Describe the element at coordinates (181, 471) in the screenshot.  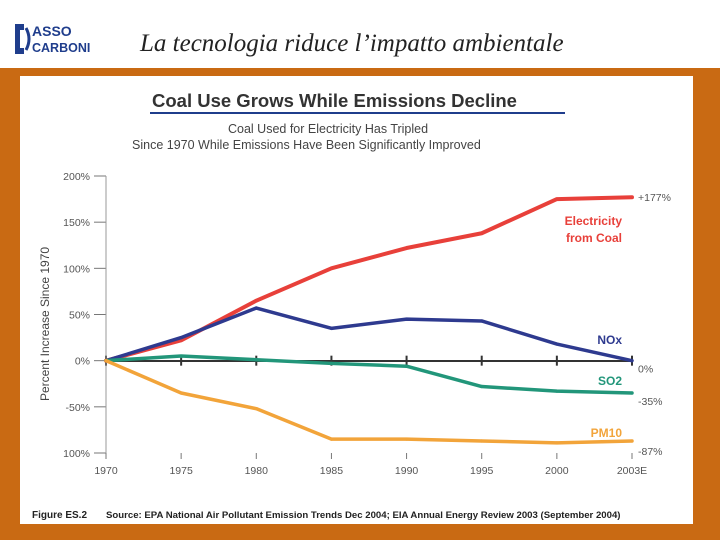
I see `x-tick-label: 1975` at that location.